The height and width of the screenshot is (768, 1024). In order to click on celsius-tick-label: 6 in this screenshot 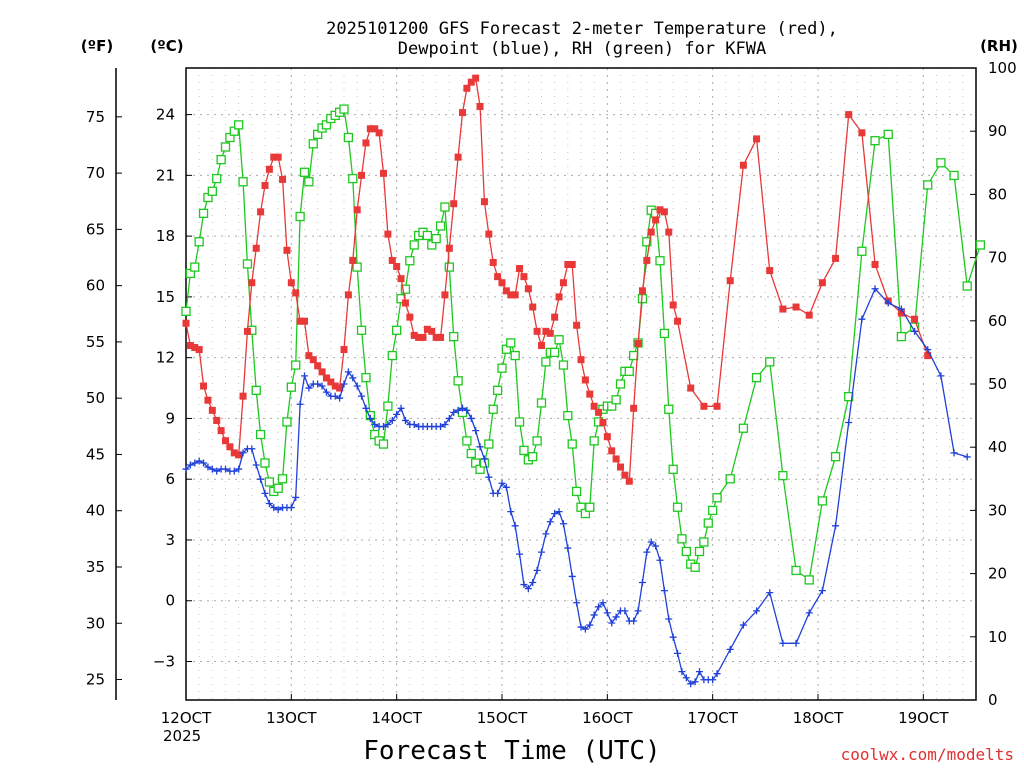, I will do `click(170, 479)`.